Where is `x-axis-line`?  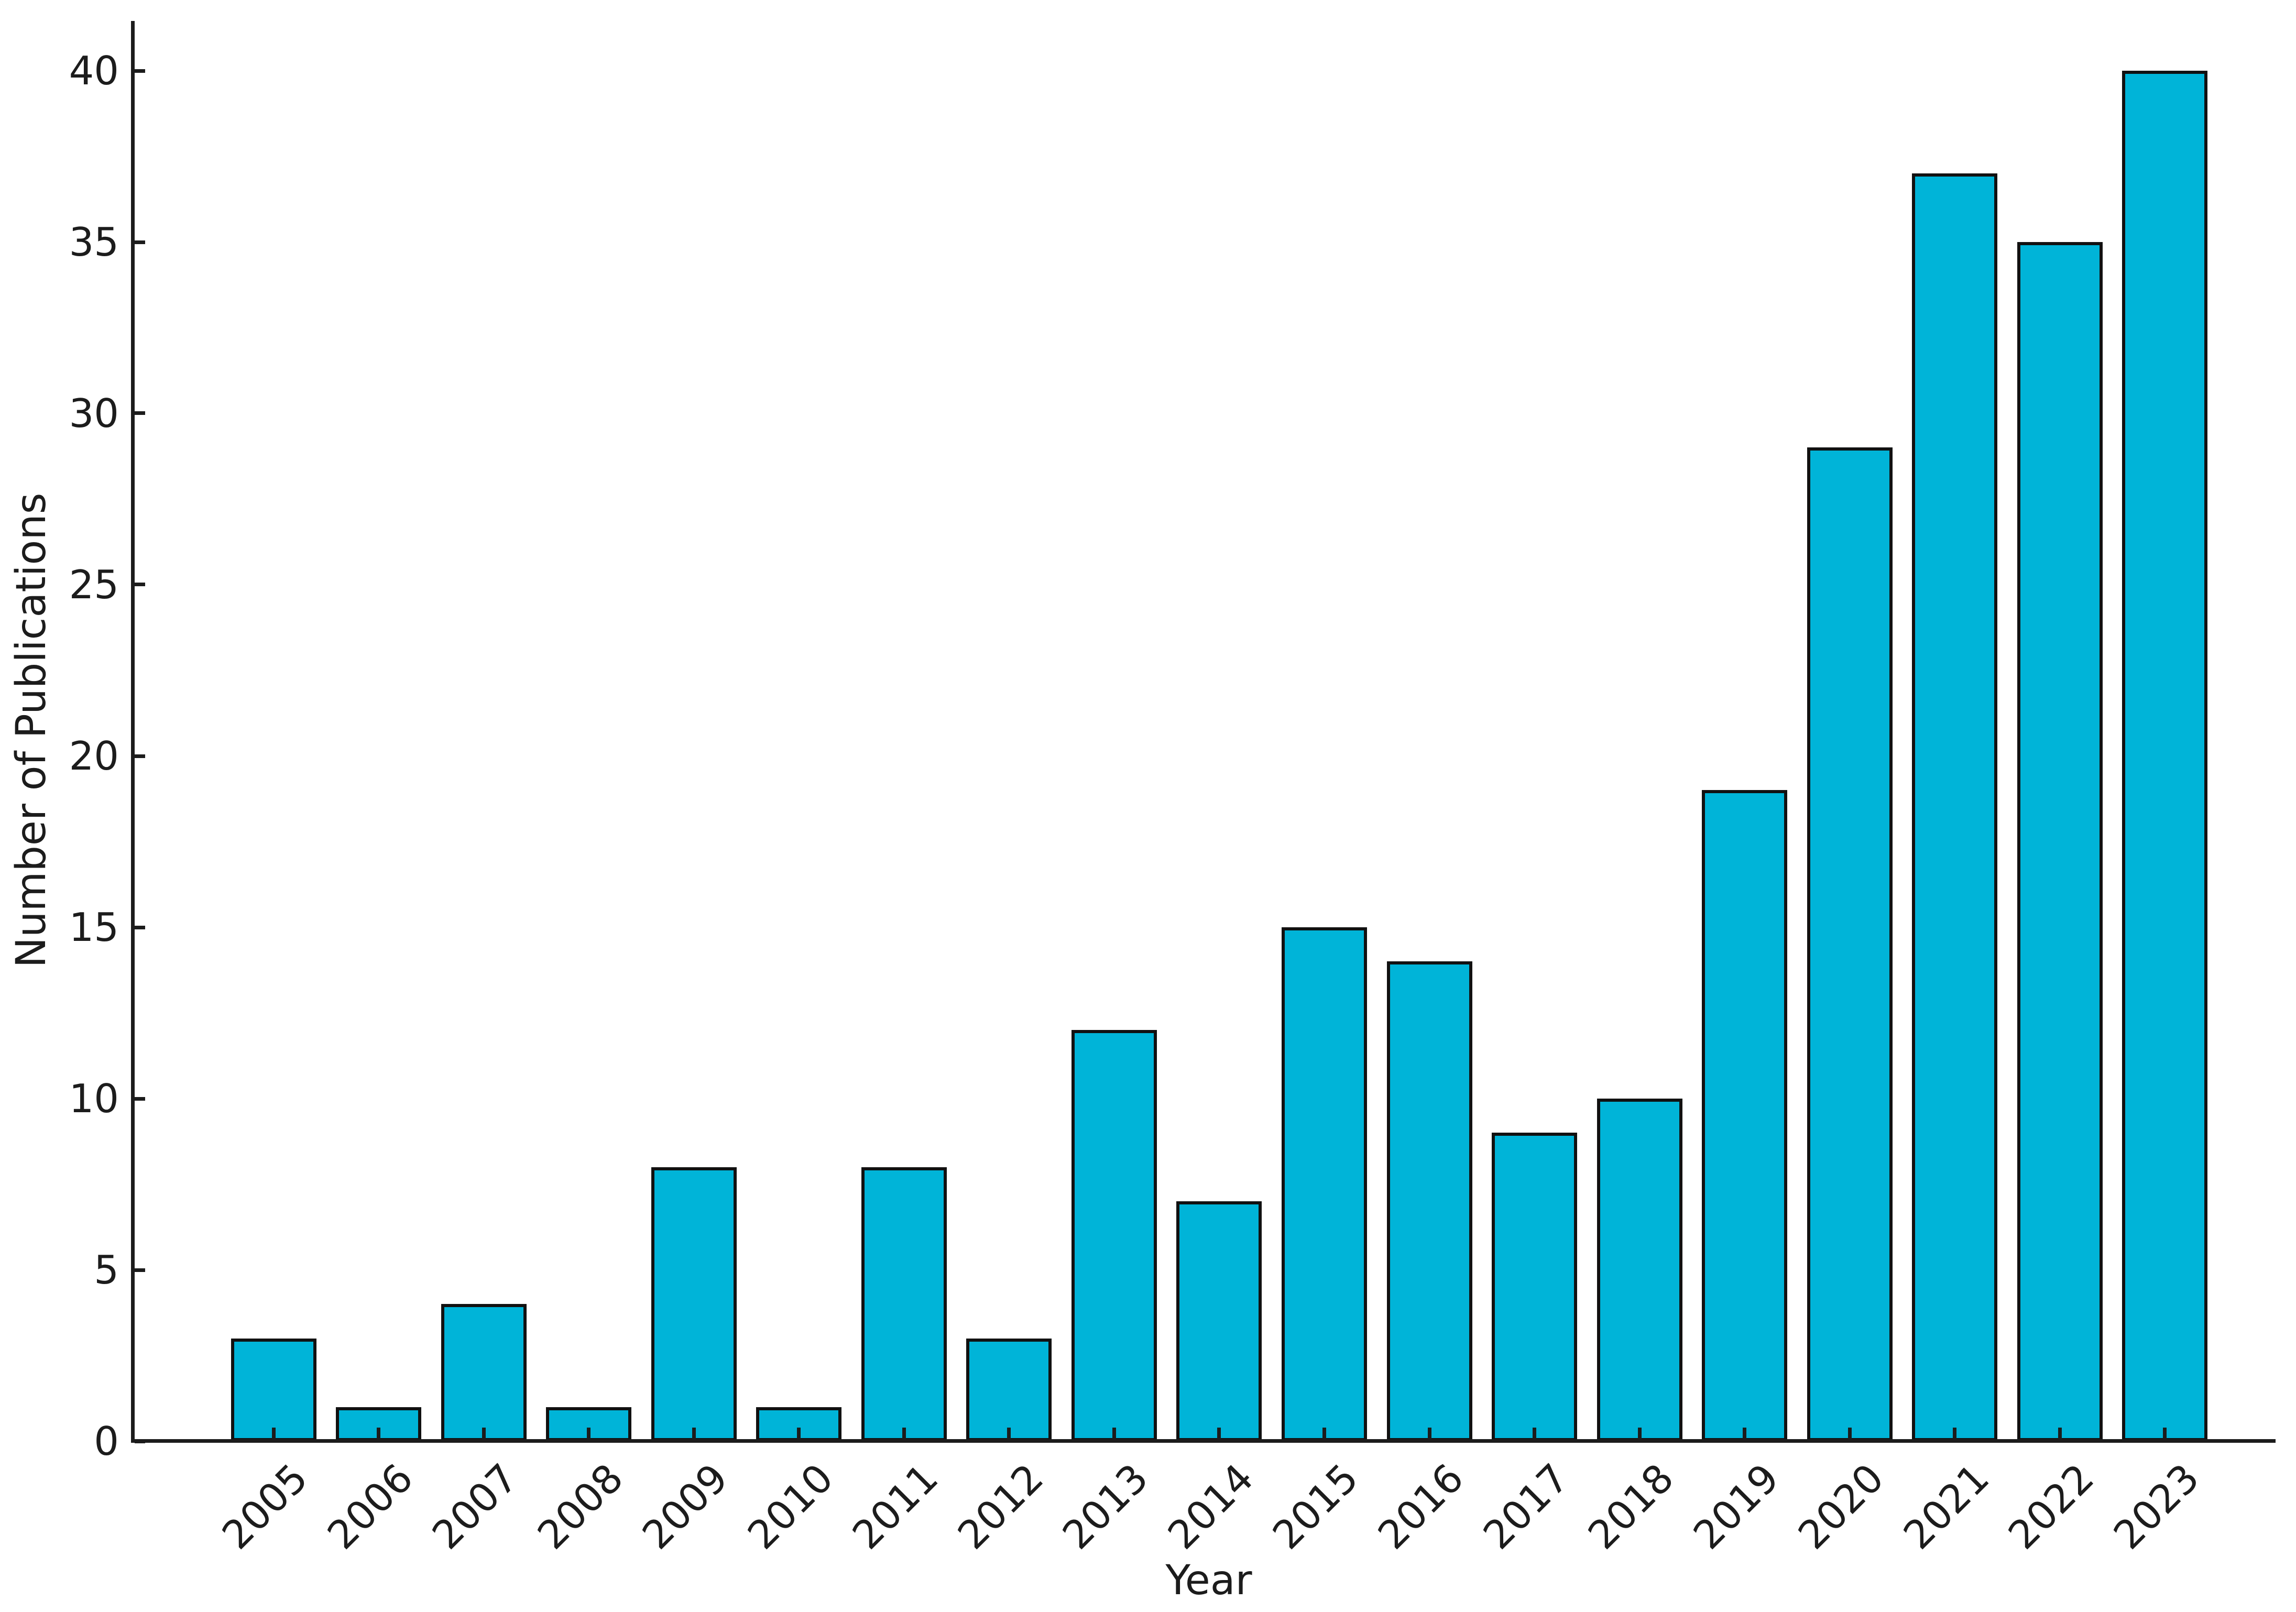 x-axis-line is located at coordinates (1203, 1441).